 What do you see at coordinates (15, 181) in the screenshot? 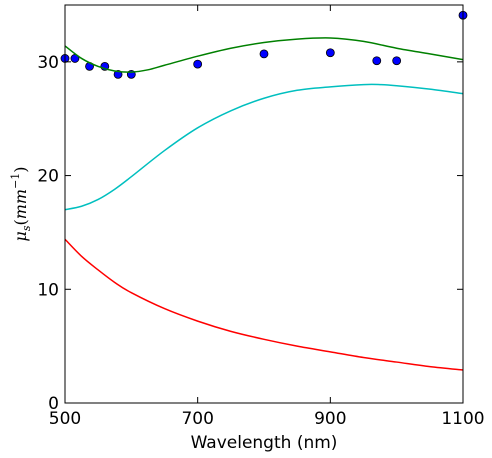
I see `y-axis-label-sup: −1` at bounding box center [15, 181].